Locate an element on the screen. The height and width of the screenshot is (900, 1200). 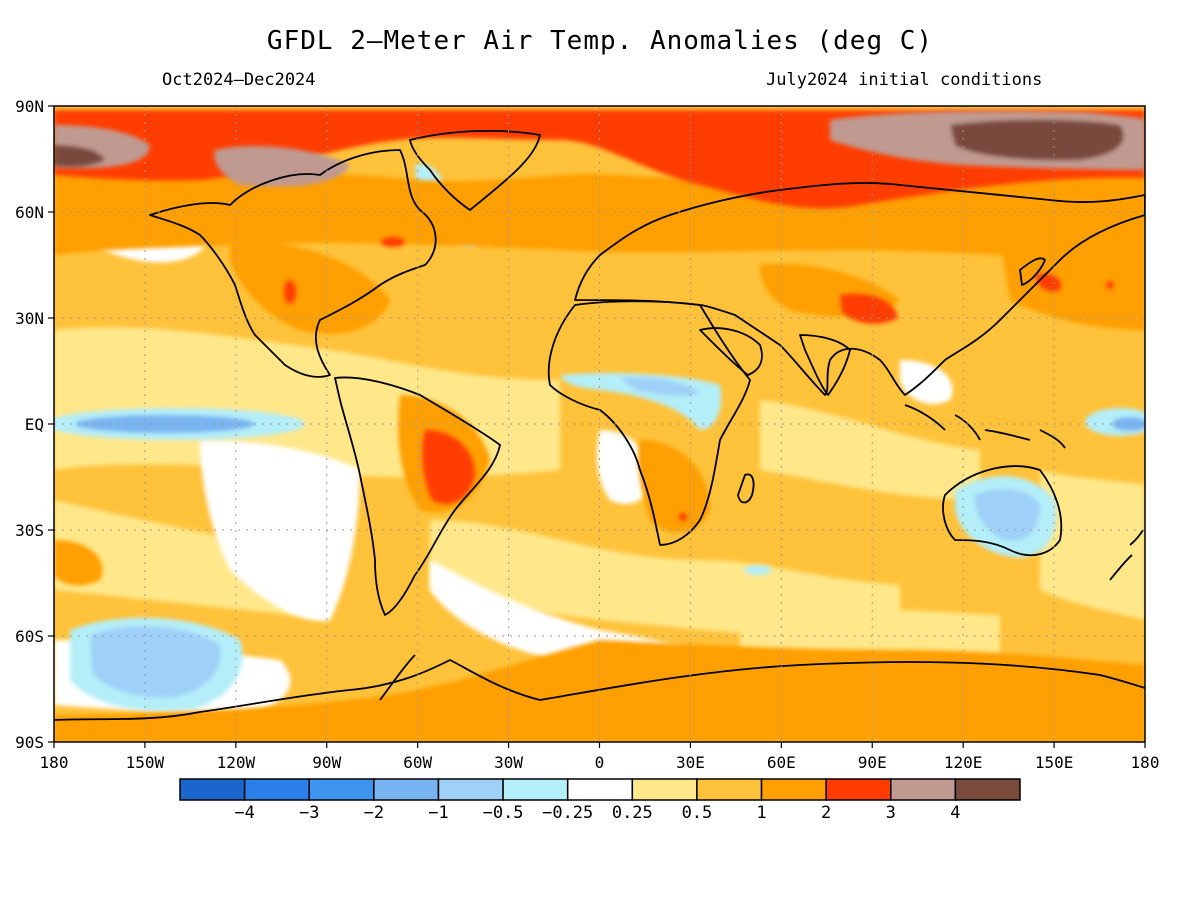
lon-label: 90E is located at coordinates (872, 762).